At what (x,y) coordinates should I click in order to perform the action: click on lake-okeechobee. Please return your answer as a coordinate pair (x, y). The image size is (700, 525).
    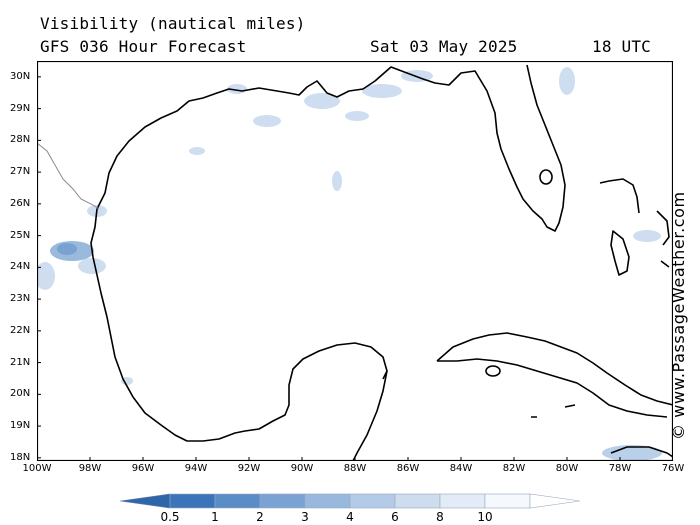
    Looking at the image, I should click on (546, 177).